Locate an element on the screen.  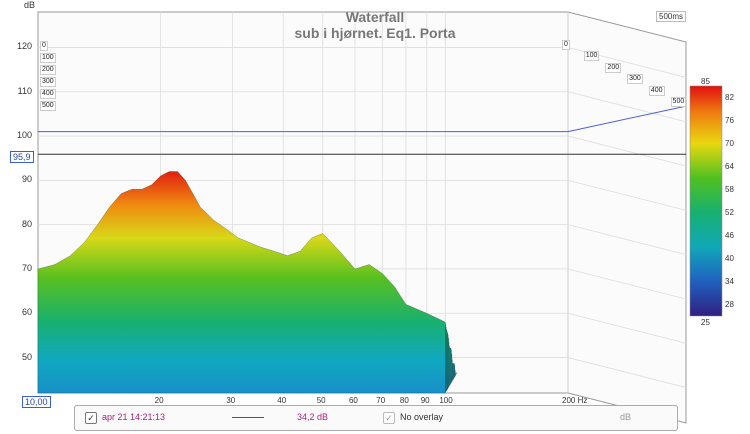
x-tick-label: 20 is located at coordinates (159, 400).